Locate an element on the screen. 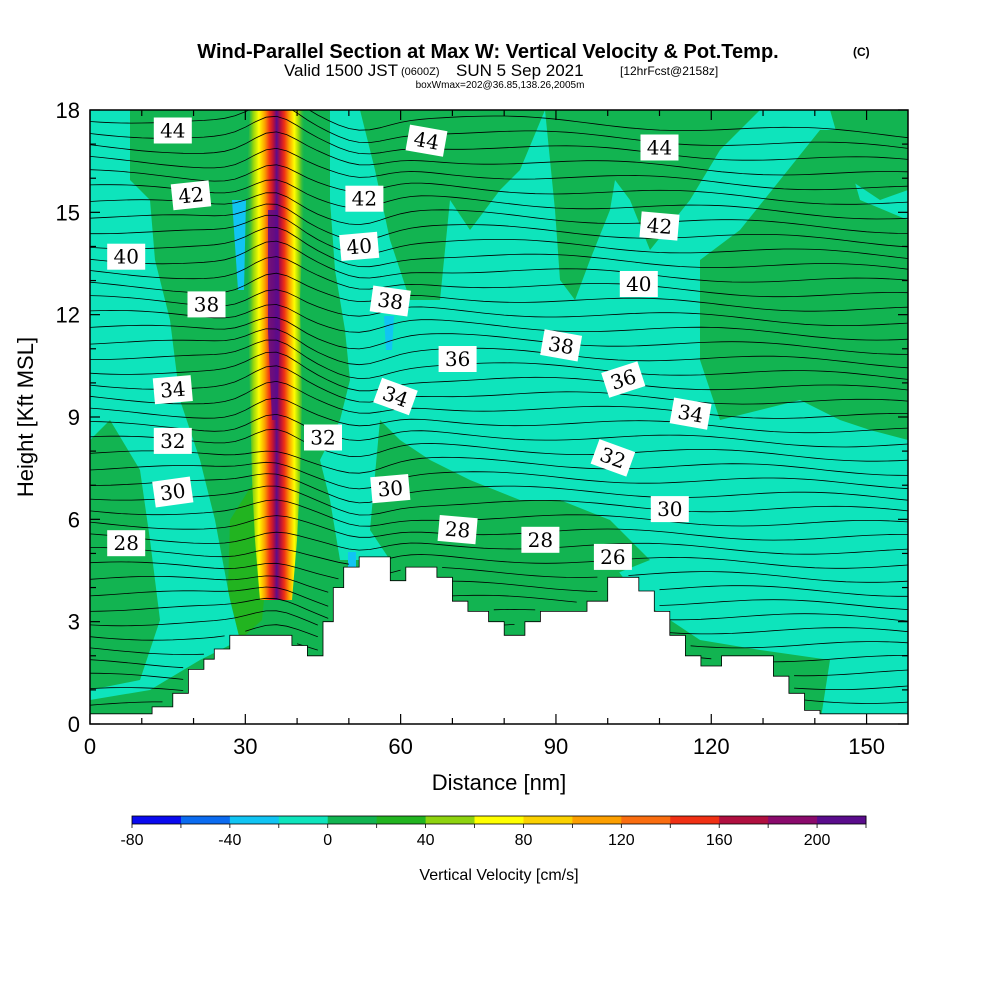 The image size is (1000, 1000). valid-prefix: Valid 1500 JST is located at coordinates (341, 70).